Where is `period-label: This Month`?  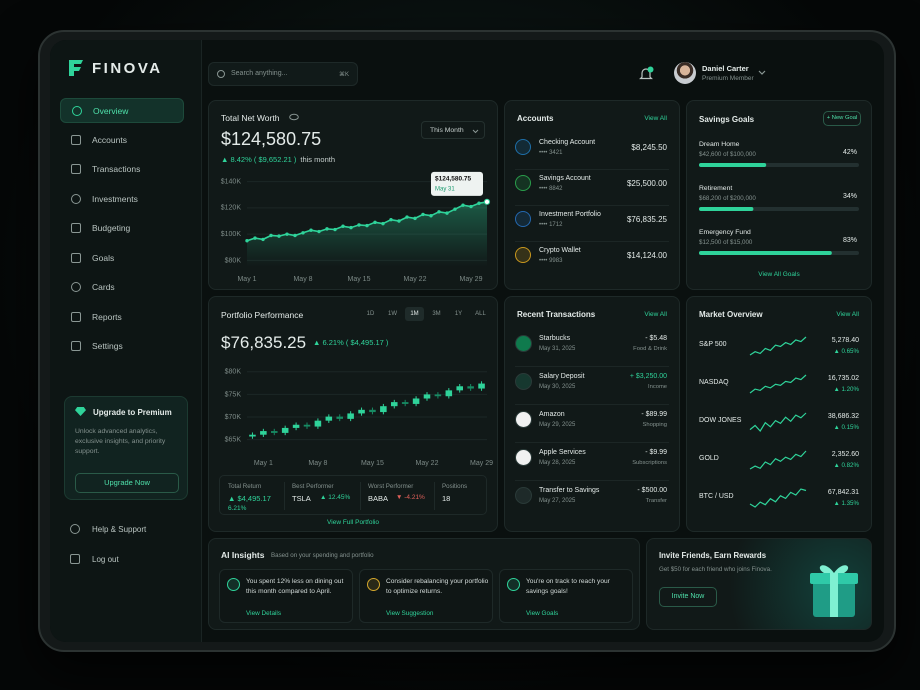 period-label: This Month is located at coordinates (447, 130).